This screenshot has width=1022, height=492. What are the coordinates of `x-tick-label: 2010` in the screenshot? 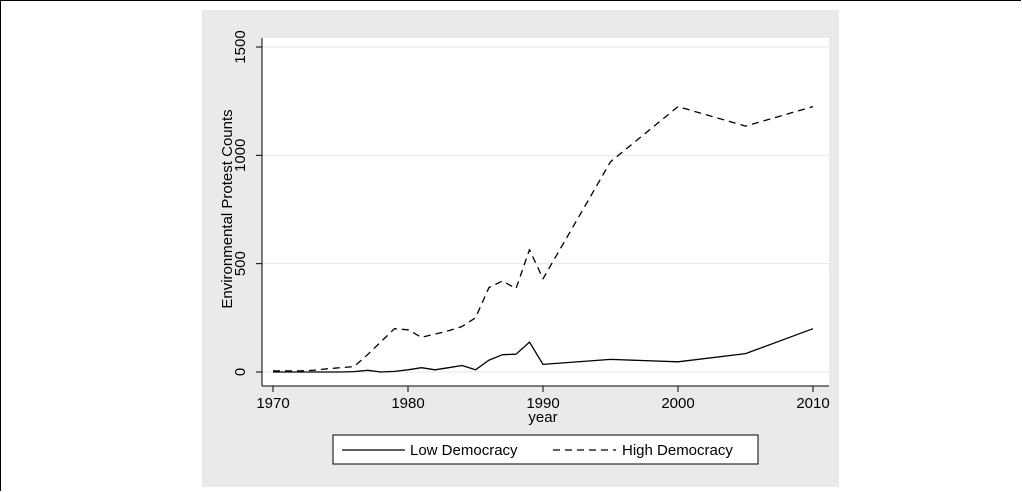 It's located at (812, 403).